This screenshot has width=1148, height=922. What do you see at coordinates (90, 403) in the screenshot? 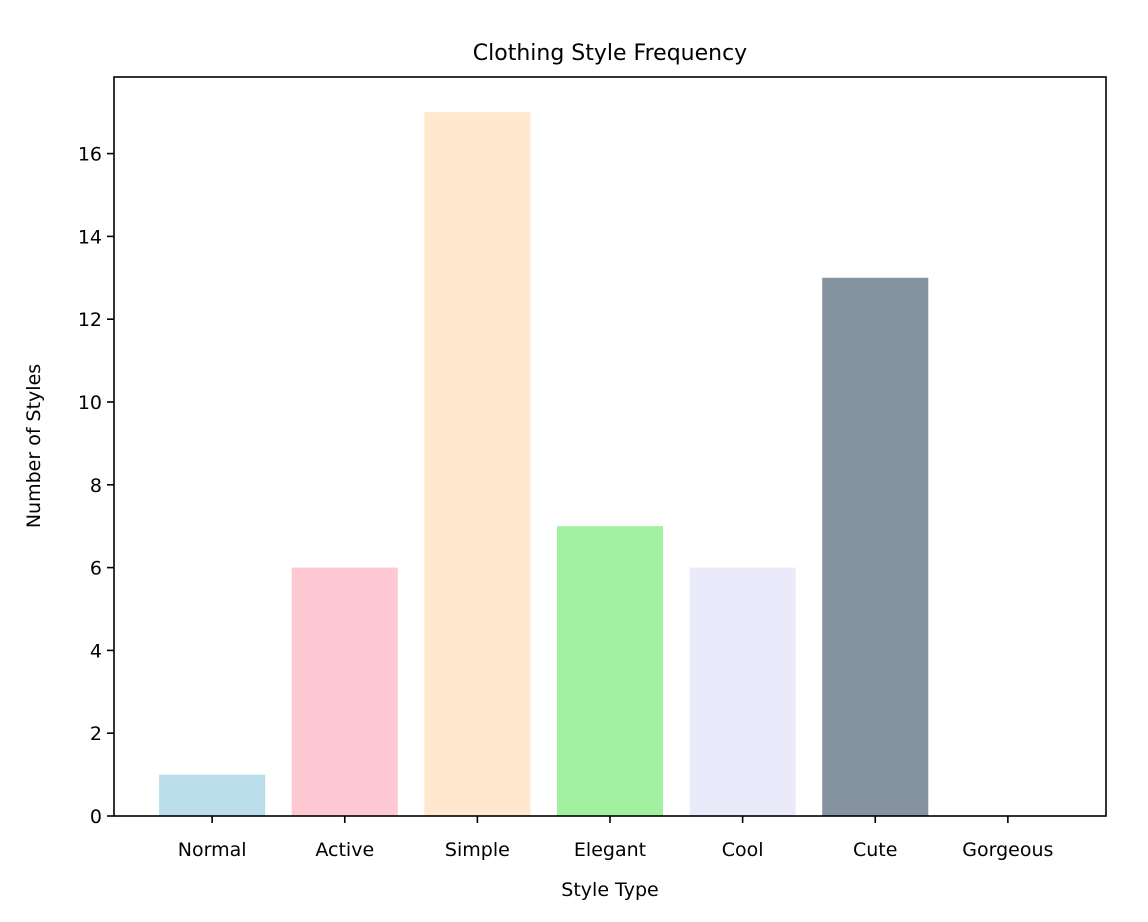
I see `y-tick-label: 10` at bounding box center [90, 403].